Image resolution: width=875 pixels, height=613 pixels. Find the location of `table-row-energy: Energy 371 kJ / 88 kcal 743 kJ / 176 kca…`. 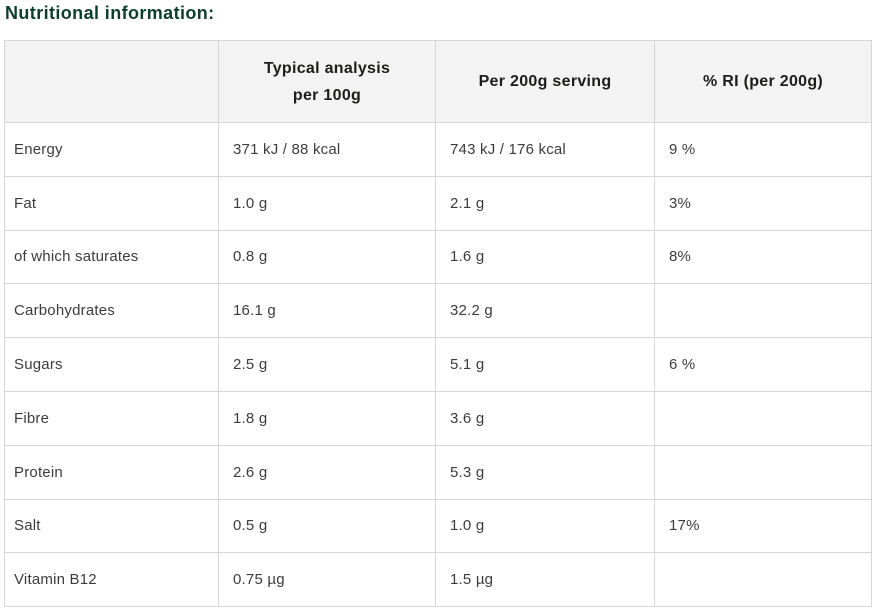

table-row-energy: Energy 371 kJ / 88 kcal 743 kJ / 176 kca… is located at coordinates (438, 149).